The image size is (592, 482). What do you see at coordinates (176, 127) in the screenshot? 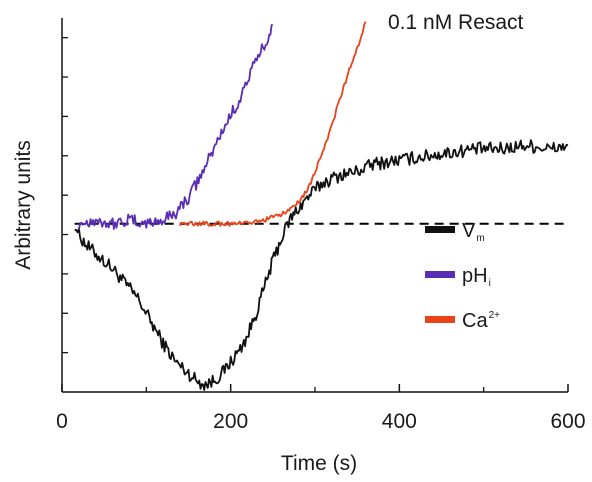
I see `series-line-ph` at bounding box center [176, 127].